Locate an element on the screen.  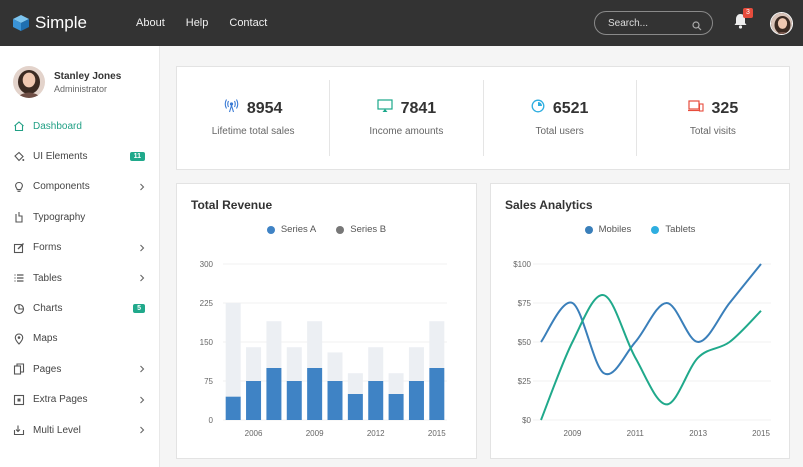
x-tick-label: 2012 is located at coordinates (376, 433).